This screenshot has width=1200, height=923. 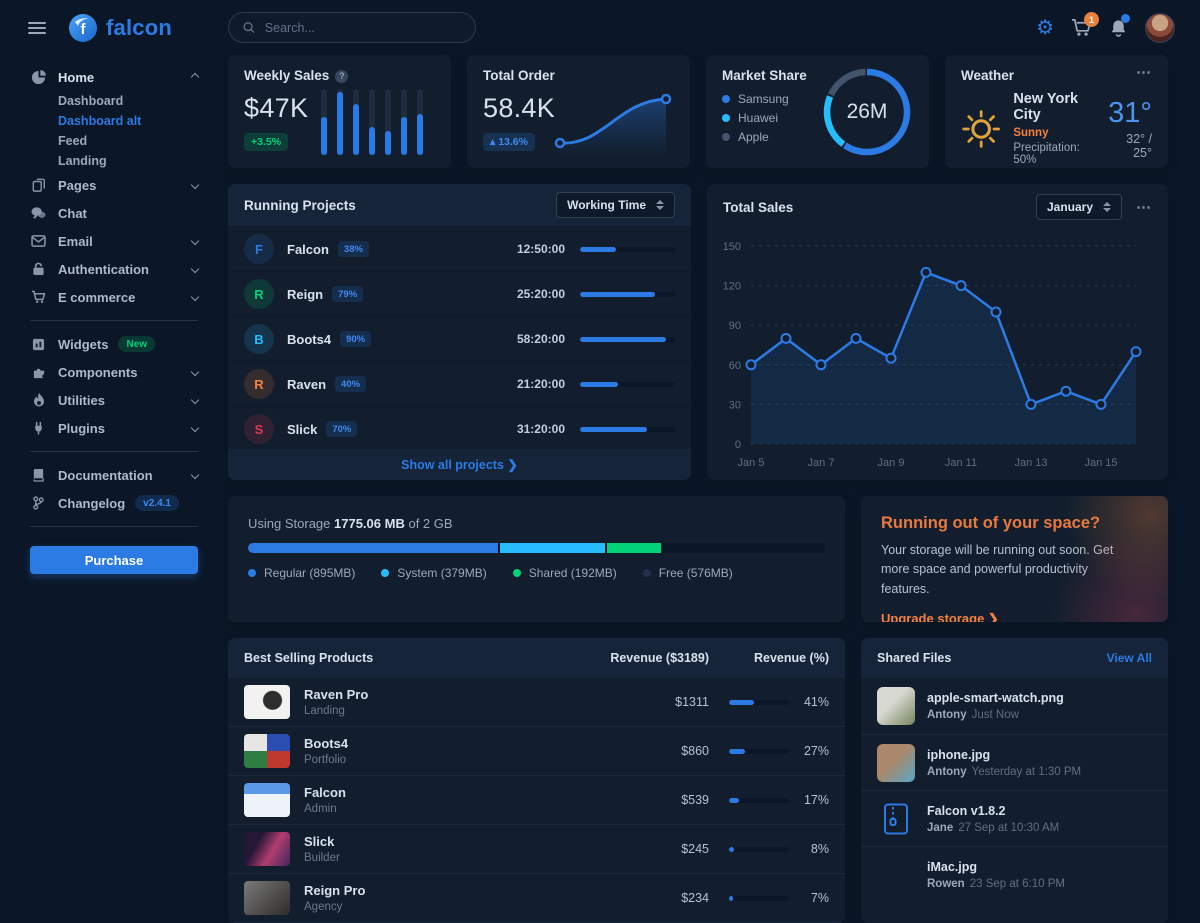 What do you see at coordinates (896, 819) in the screenshot?
I see `zip-file-icon` at bounding box center [896, 819].